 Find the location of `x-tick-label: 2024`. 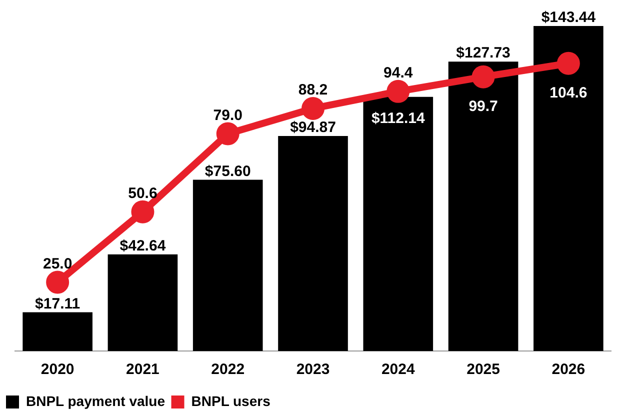

x-tick-label: 2024 is located at coordinates (398, 369).